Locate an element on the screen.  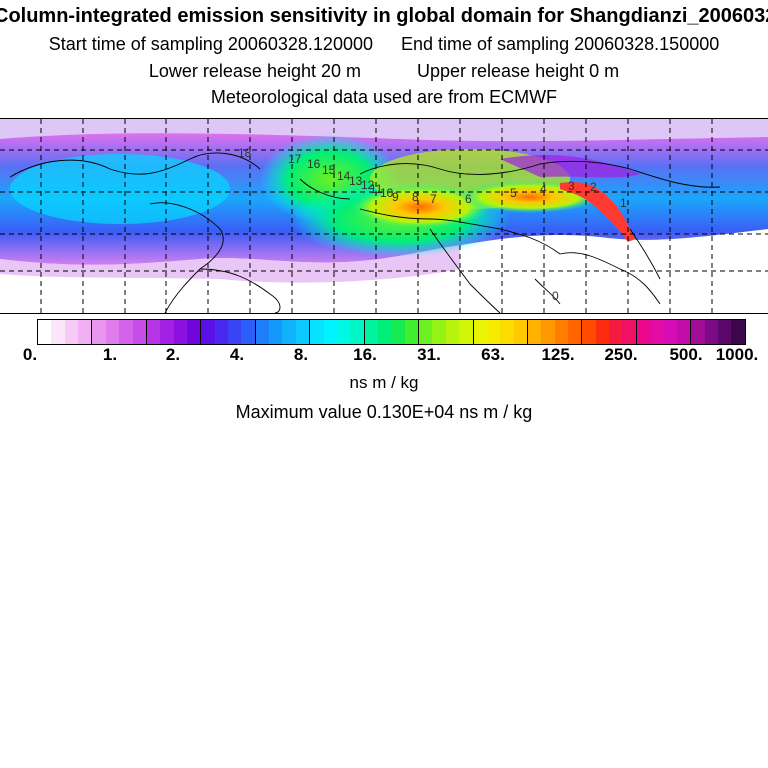
trajectory-label: 10 is located at coordinates (387, 193).